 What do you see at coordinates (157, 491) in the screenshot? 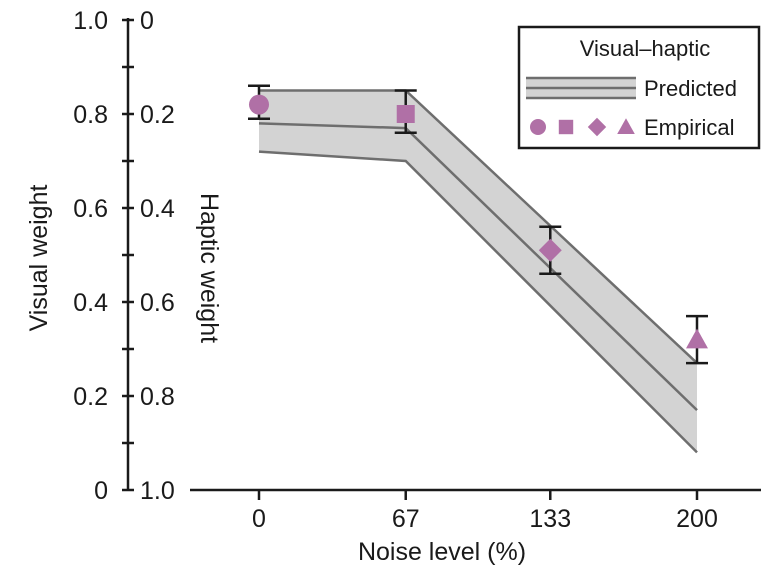
I see `y-tick-label-haptic: 1.0` at bounding box center [157, 491].